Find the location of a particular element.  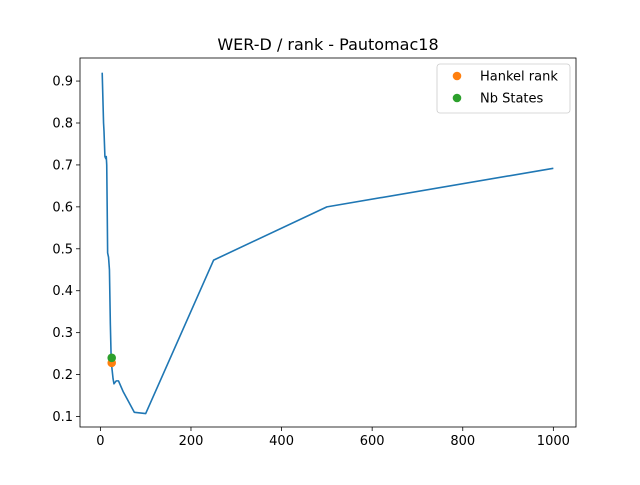

legend-label-0: Hankel rank is located at coordinates (519, 77).